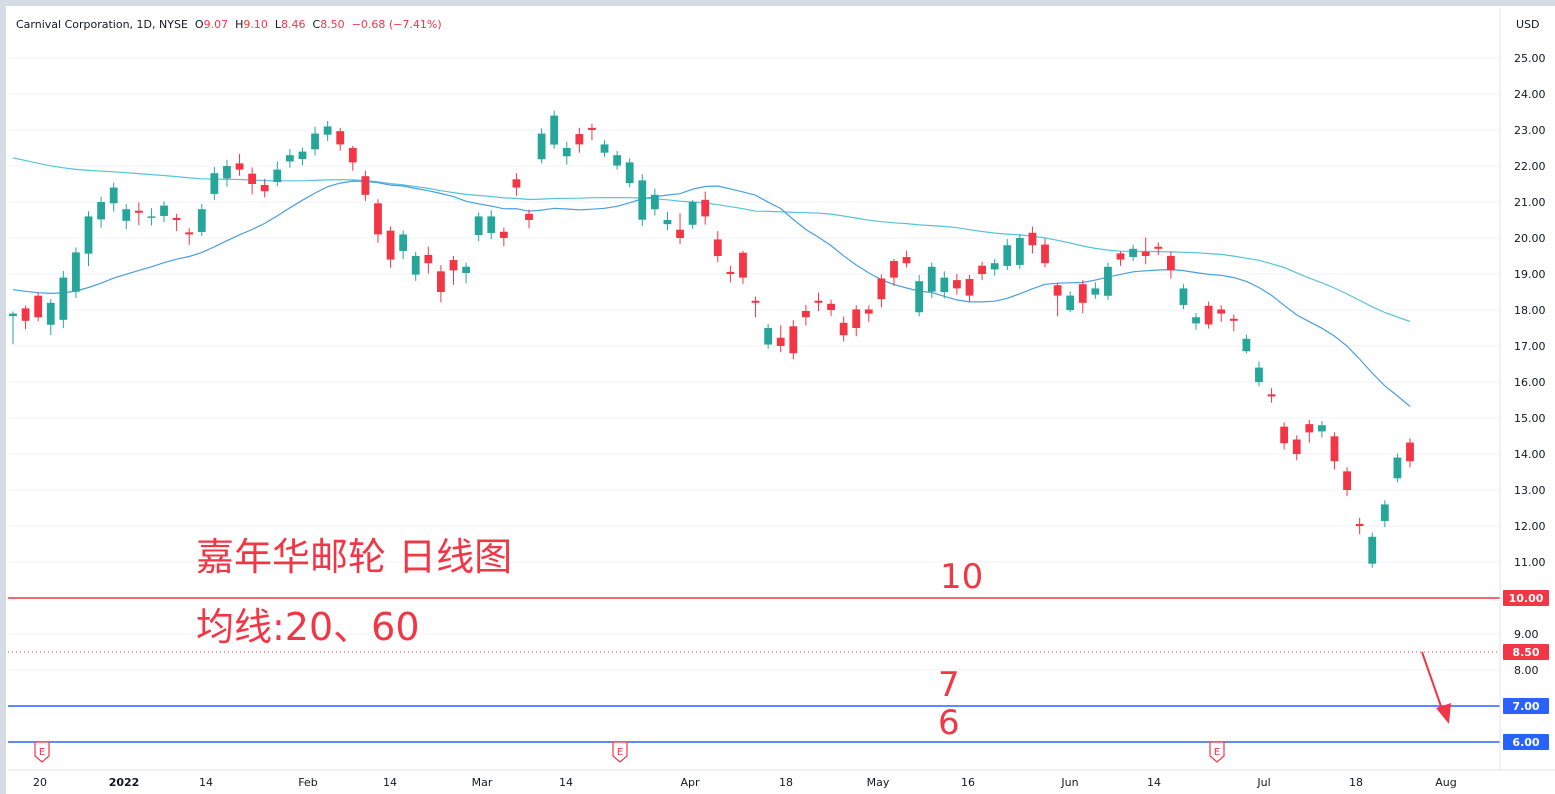 This screenshot has height=794, width=1555. What do you see at coordinates (307, 782) in the screenshot?
I see `time-tick-label: Feb` at bounding box center [307, 782].